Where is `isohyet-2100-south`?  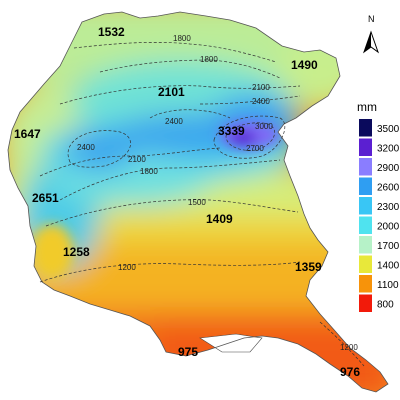 isohyet-2100-south is located at coordinates (130, 162).